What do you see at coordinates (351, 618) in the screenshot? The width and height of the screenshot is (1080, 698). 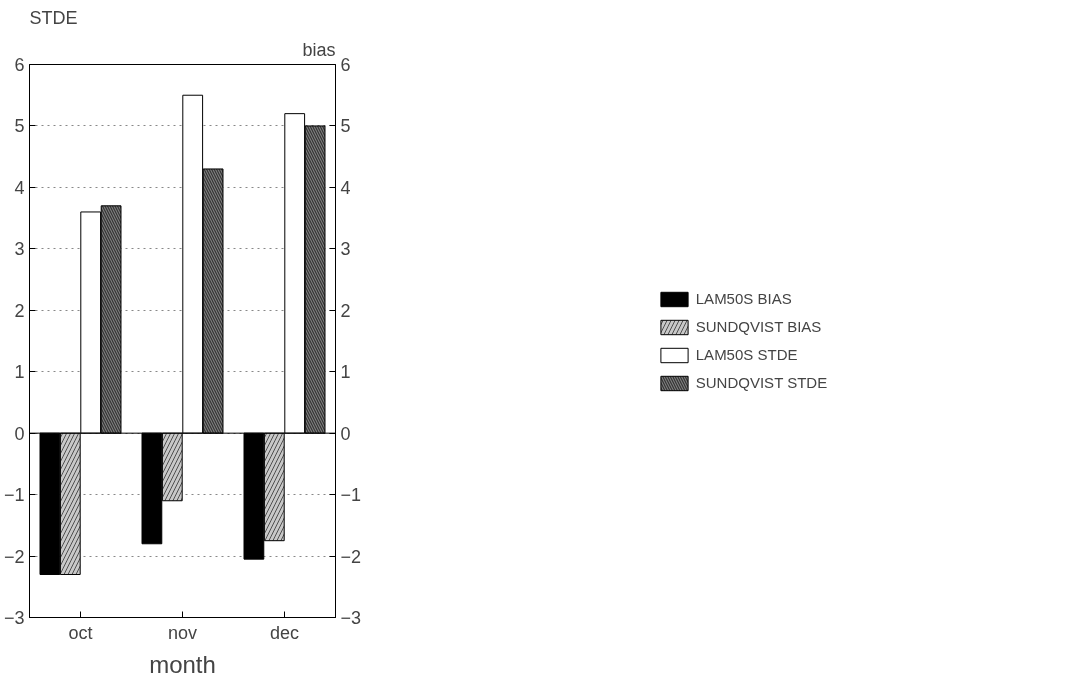 I see `y2-tick-label: −3` at bounding box center [351, 618].